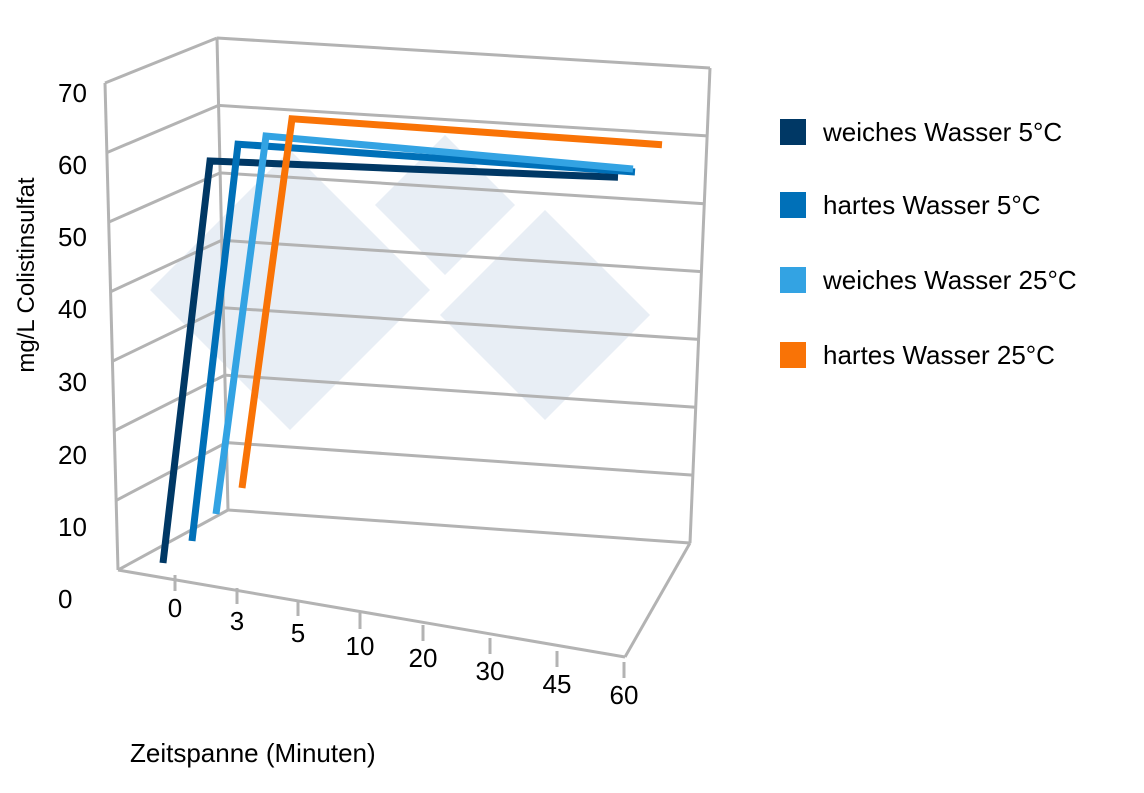  Describe the element at coordinates (72, 527) in the screenshot. I see `y-tick-label: 10` at that location.